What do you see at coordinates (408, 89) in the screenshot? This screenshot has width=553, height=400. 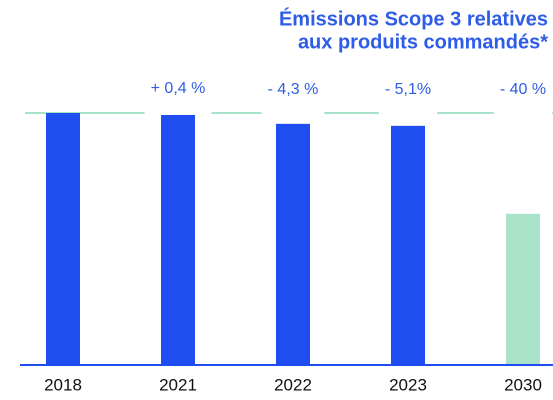 I see `value-label: - 5,1%` at bounding box center [408, 89].